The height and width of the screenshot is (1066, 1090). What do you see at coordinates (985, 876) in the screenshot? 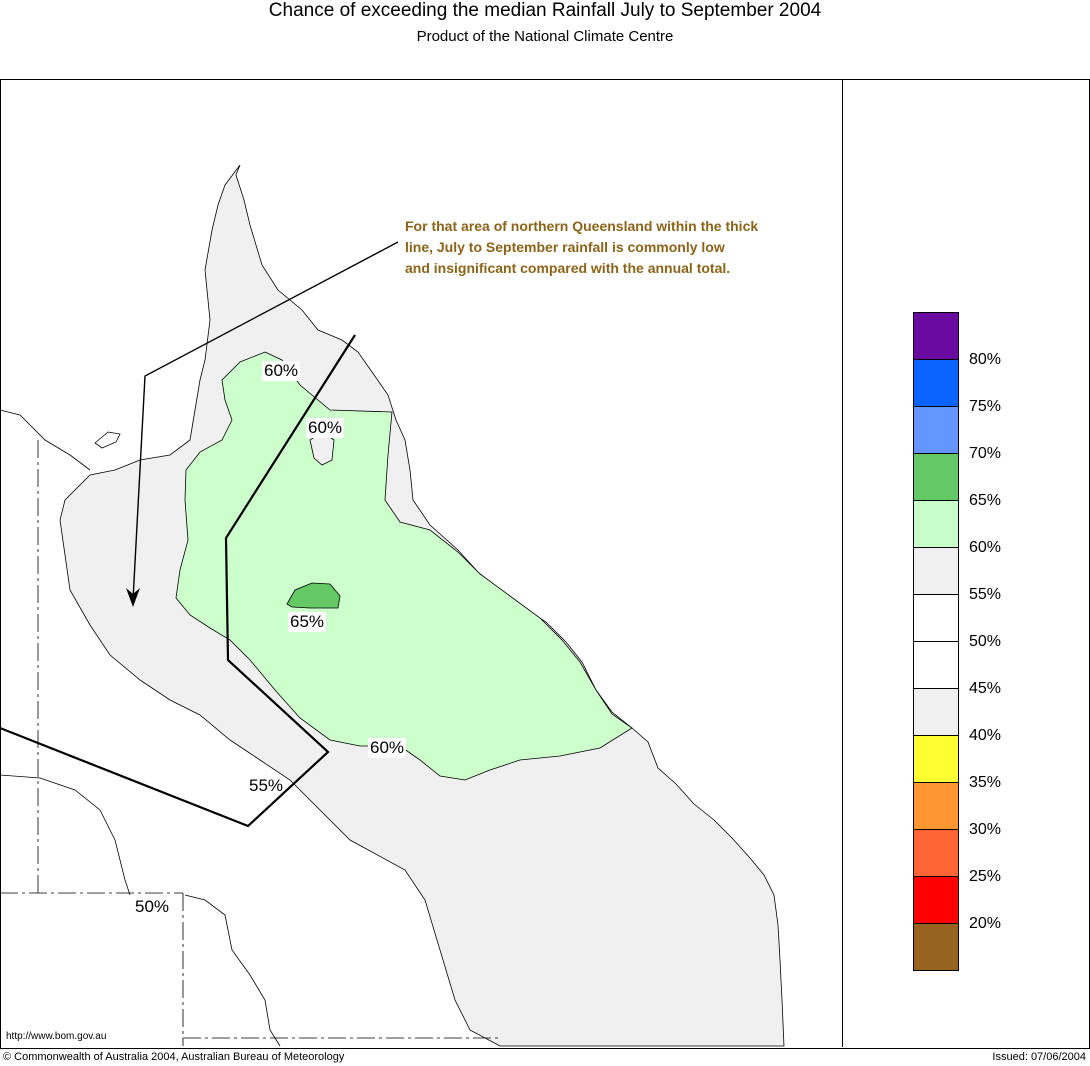
I see `legend-tick-label: 25%` at bounding box center [985, 876].